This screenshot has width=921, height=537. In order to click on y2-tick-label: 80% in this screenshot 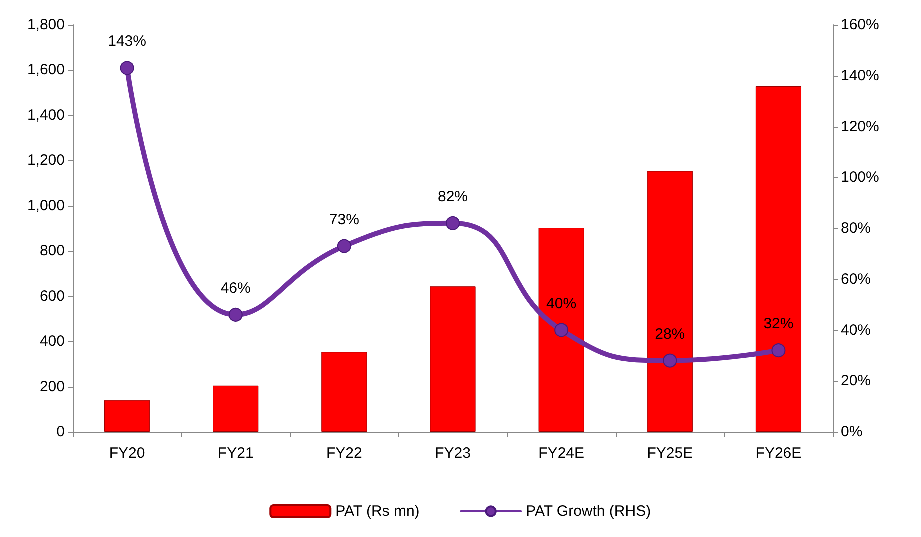, I will do `click(856, 228)`.